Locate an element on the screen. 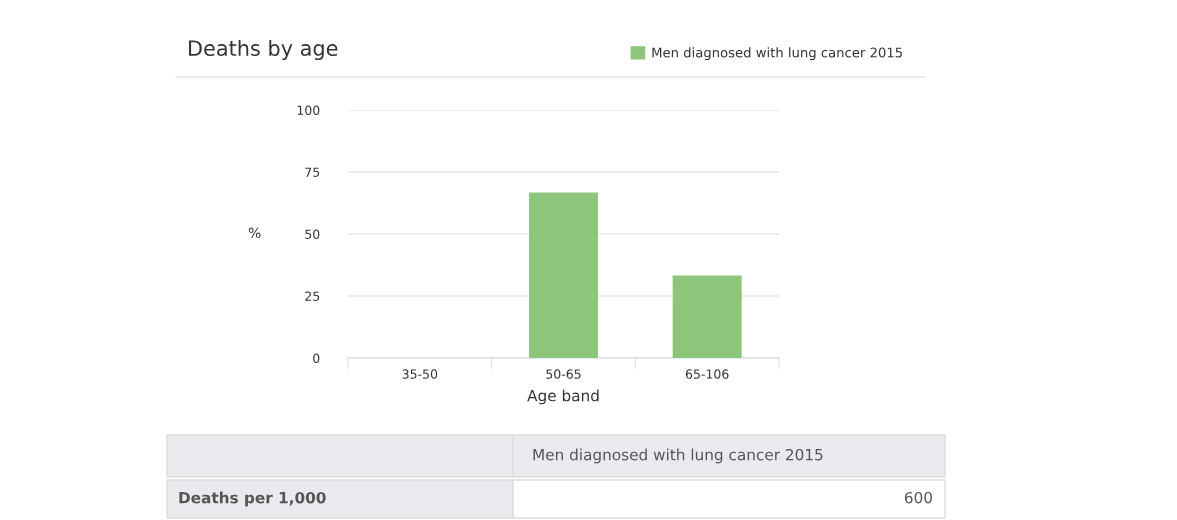  x-tick-label: 65-106 is located at coordinates (707, 374).